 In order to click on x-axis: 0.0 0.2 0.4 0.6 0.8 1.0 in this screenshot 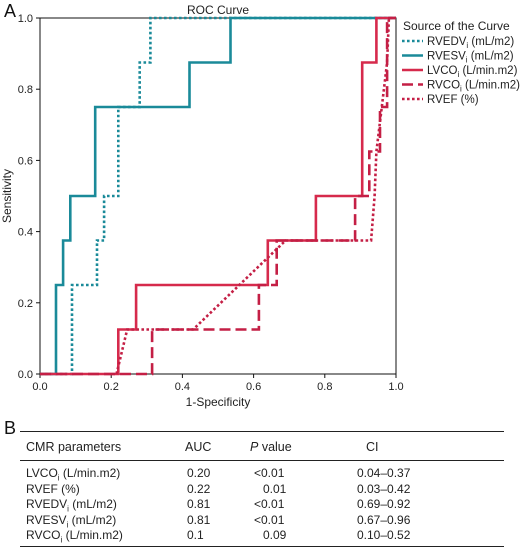, I will do `click(218, 383)`.